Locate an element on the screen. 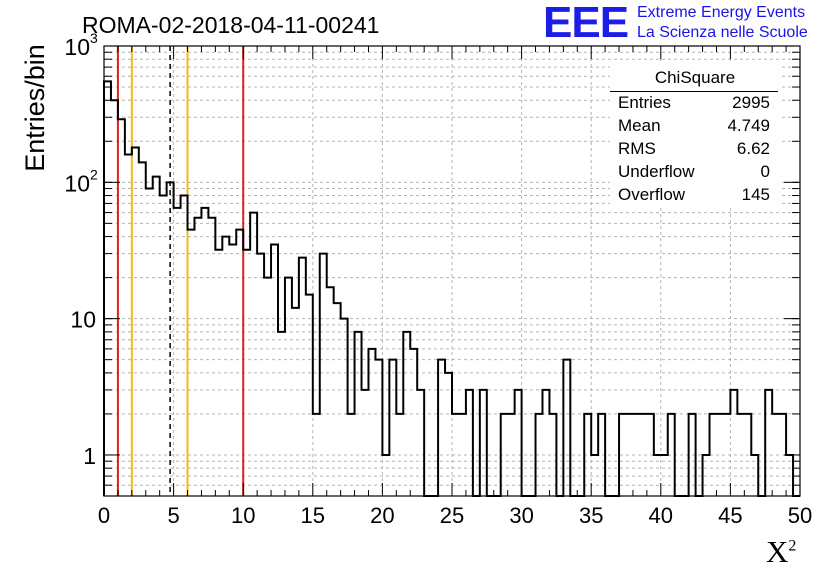 Image resolution: width=836 pixels, height=572 pixels. logo-tagline-1: Extreme Energy Events is located at coordinates (721, 12).